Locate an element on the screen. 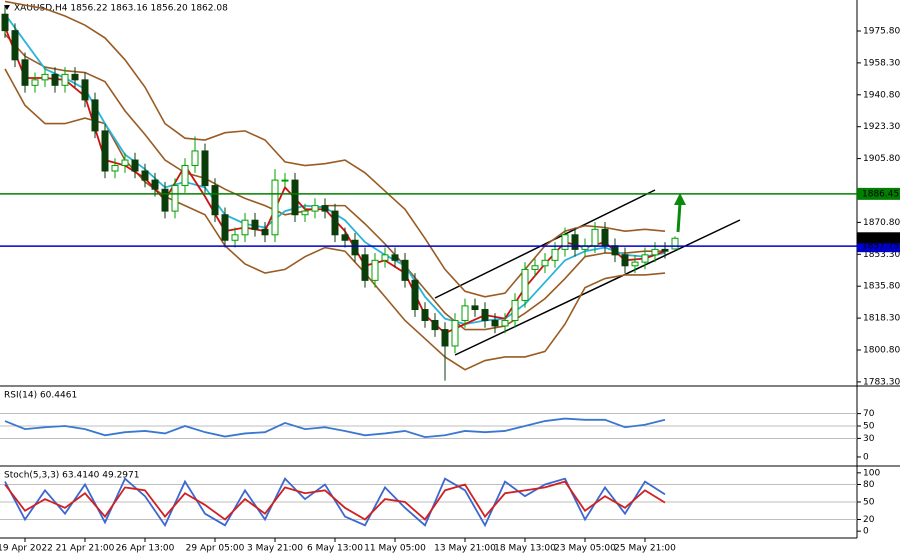 The image size is (900, 558). y-tick-label: 30 is located at coordinates (869, 439).